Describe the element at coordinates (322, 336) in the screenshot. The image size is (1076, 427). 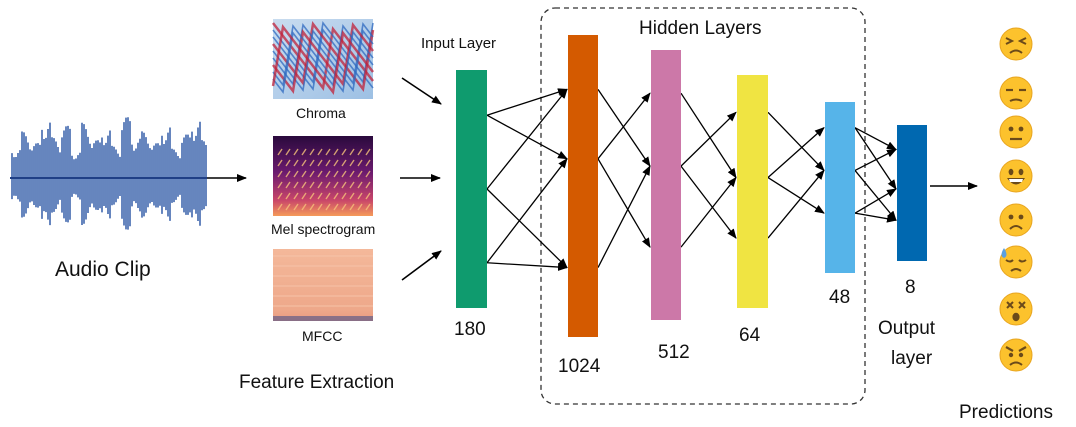
I see `mfcc-label: MFCC` at that location.